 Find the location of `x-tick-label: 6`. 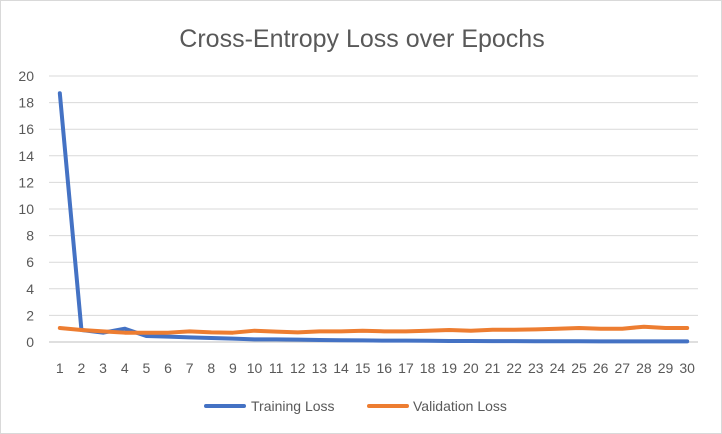

x-tick-label: 6 is located at coordinates (168, 368).